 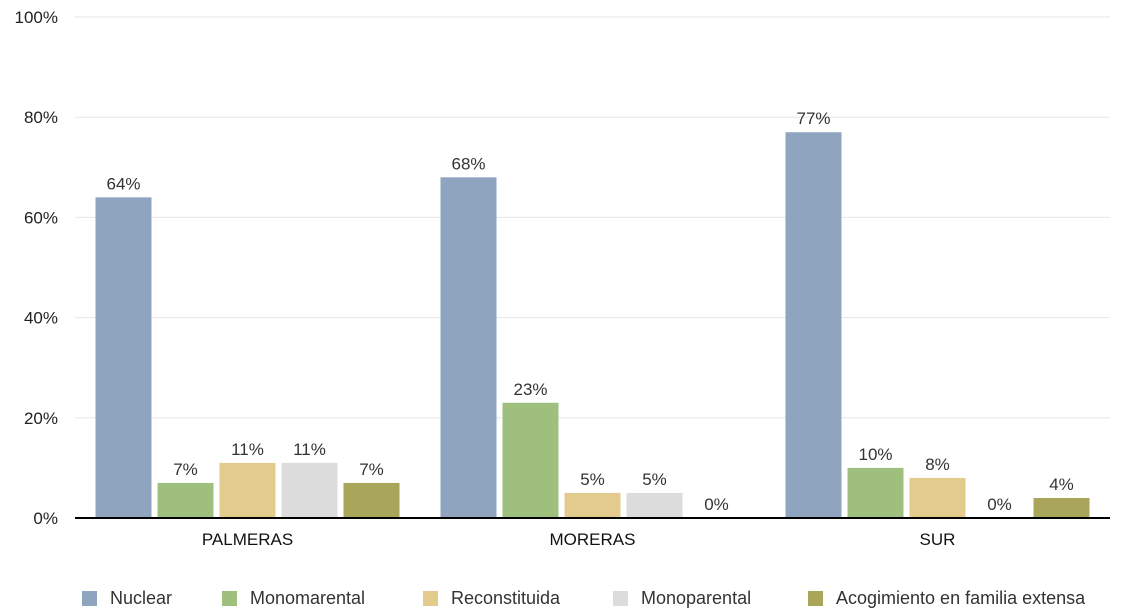 What do you see at coordinates (813, 325) in the screenshot?
I see `bar-sur-nuclear` at bounding box center [813, 325].